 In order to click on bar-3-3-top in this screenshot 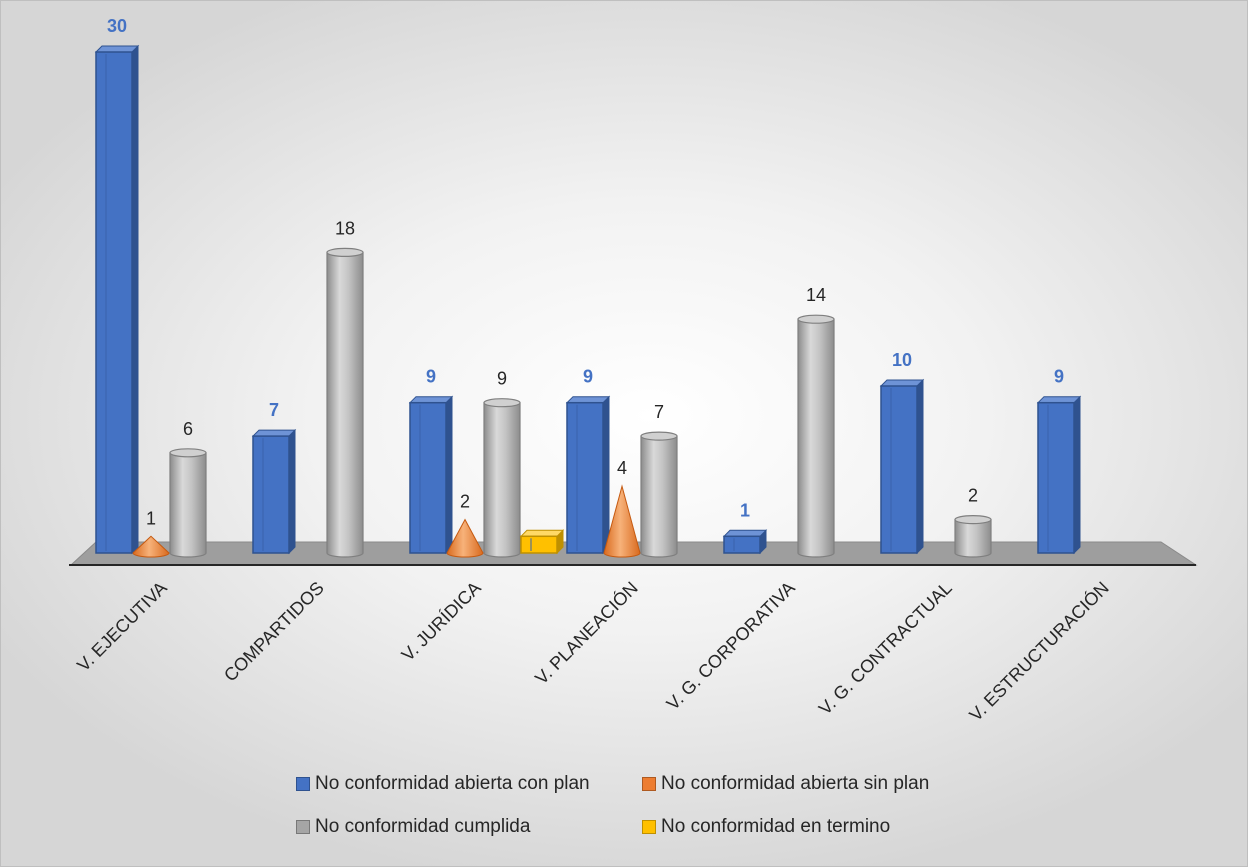, I will do `click(502, 403)`.